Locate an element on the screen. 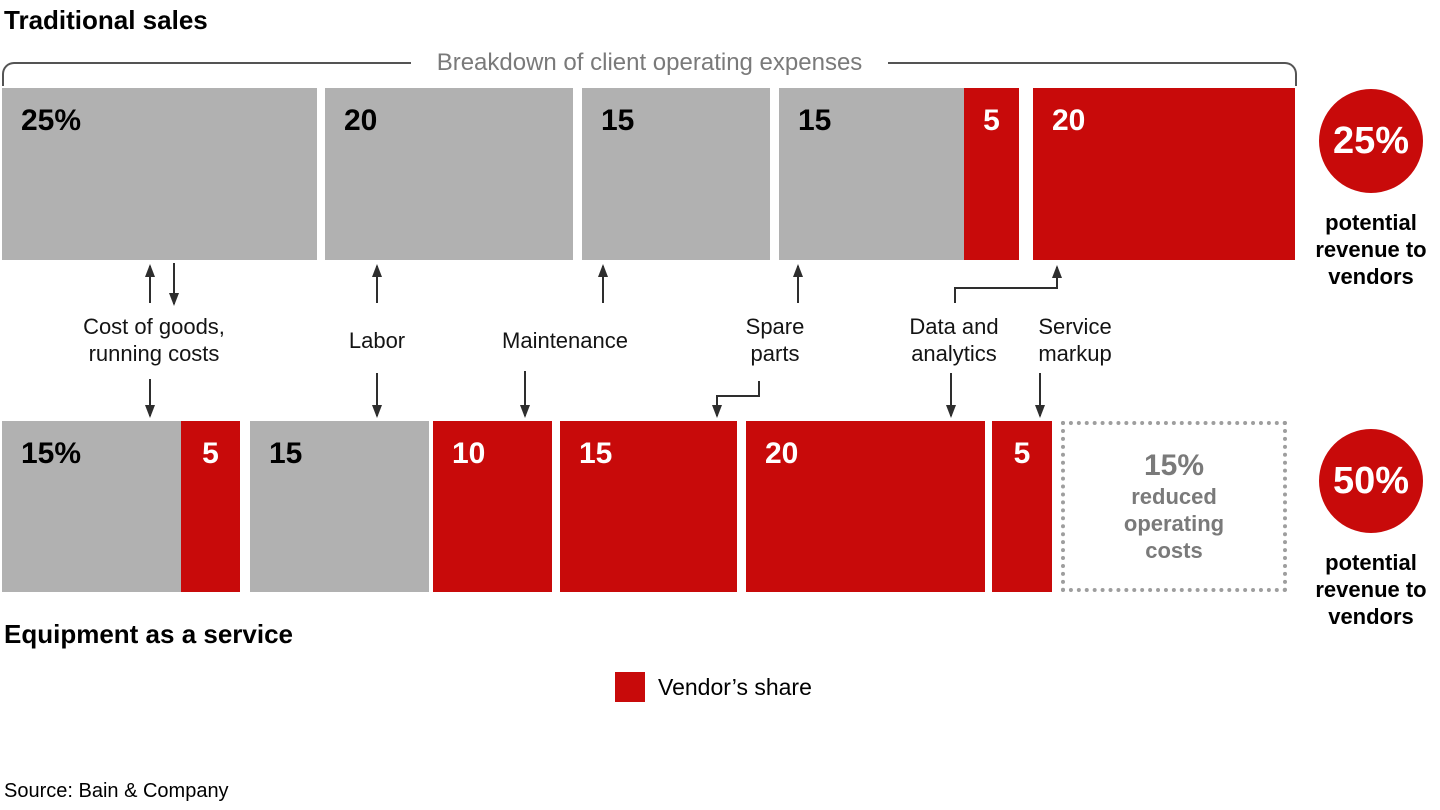 The image size is (1440, 810). bottom-vendor-share-badge: 50% is located at coordinates (1371, 481).